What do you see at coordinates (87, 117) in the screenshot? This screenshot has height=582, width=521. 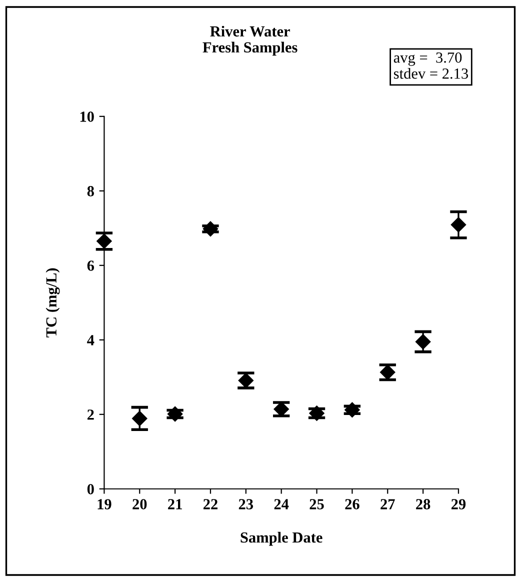 I see `y-tick-label: 10` at bounding box center [87, 117].